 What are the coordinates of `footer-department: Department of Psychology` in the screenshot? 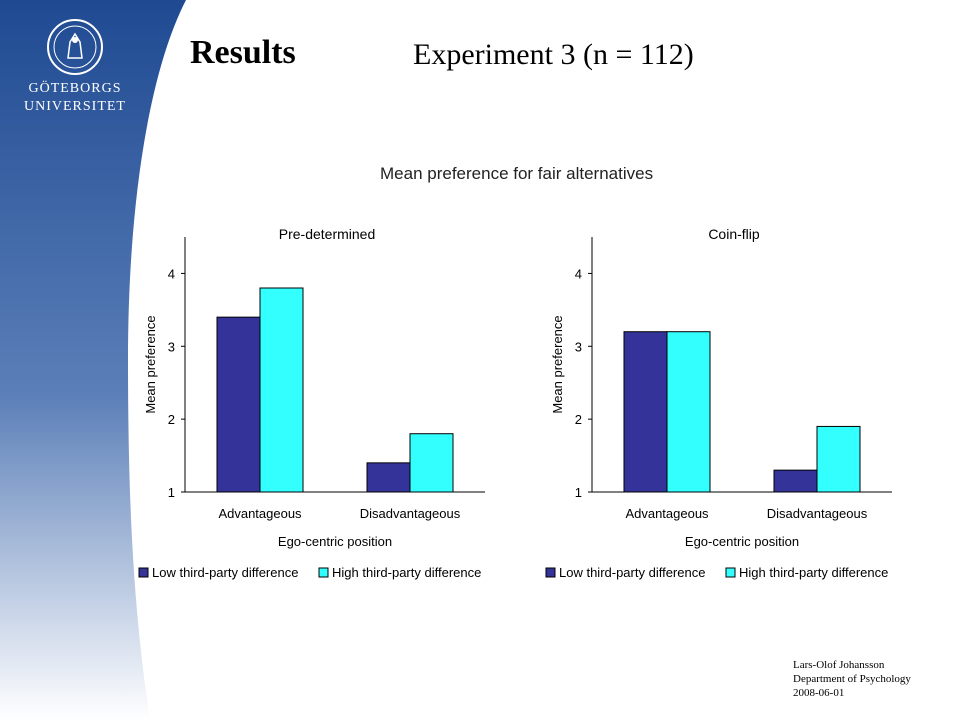 It's located at (852, 679).